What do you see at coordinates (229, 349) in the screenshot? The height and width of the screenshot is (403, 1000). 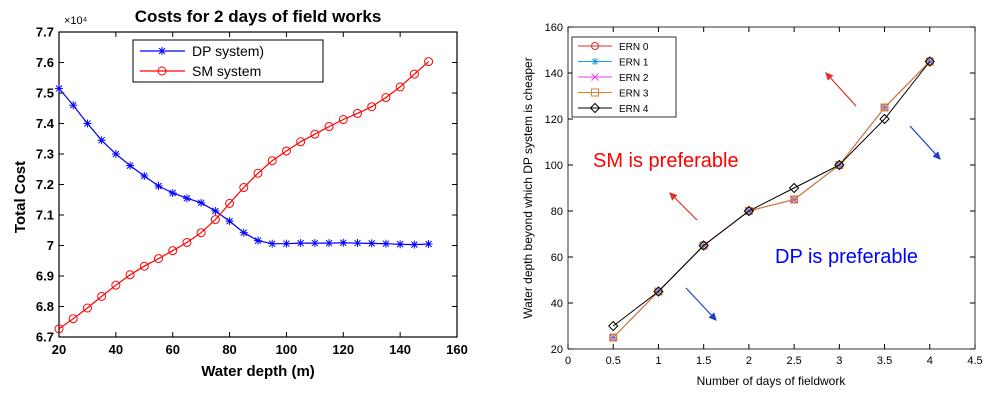 I see `left-xtick-label: 80` at bounding box center [229, 349].